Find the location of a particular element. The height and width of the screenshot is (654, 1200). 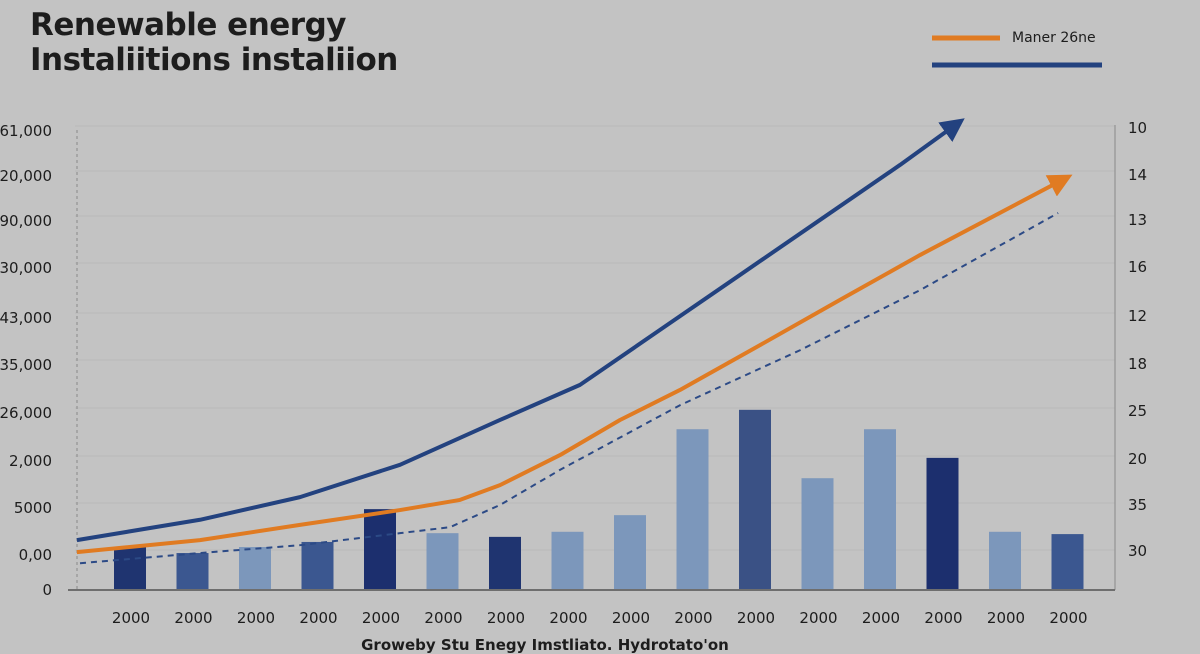

right-tick-label: 13 is located at coordinates (1137, 220).